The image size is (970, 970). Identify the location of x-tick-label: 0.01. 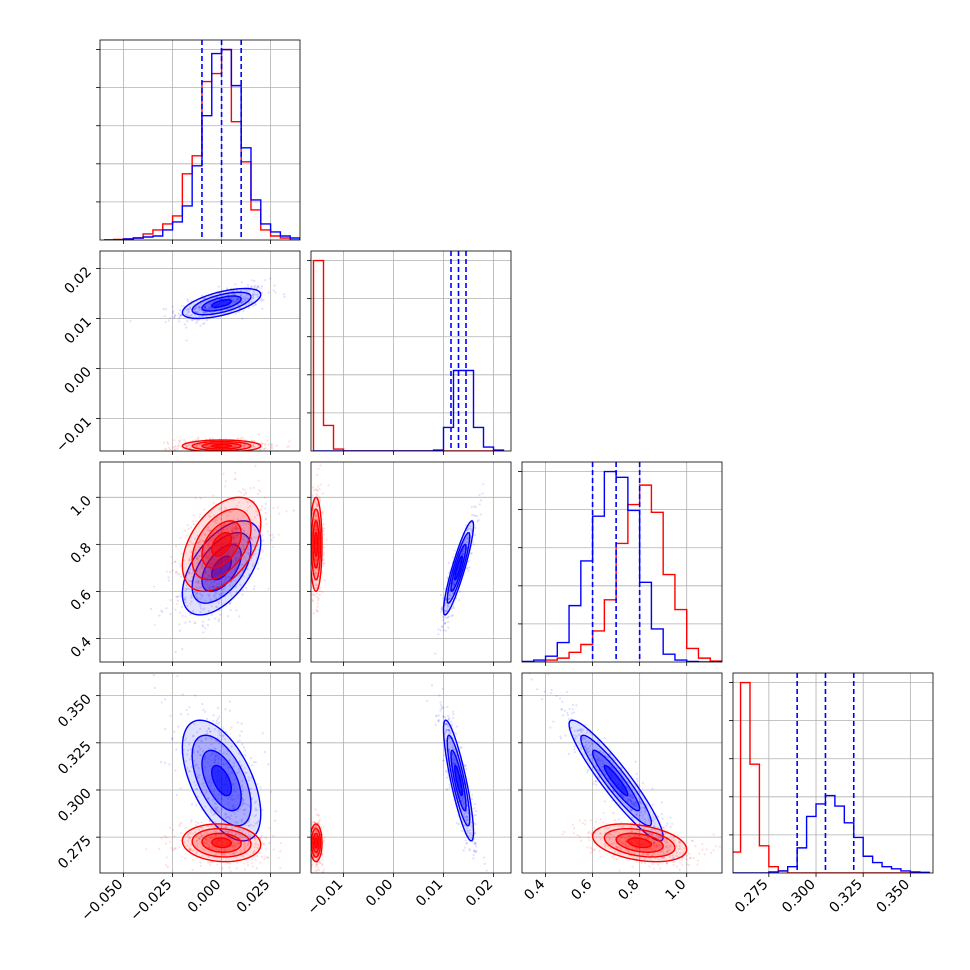
(429, 893).